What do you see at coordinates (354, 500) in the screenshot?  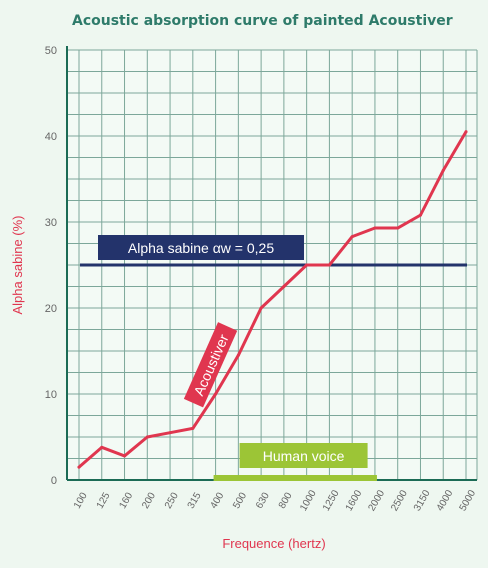 I see `x-tick-label: 1600` at bounding box center [354, 500].